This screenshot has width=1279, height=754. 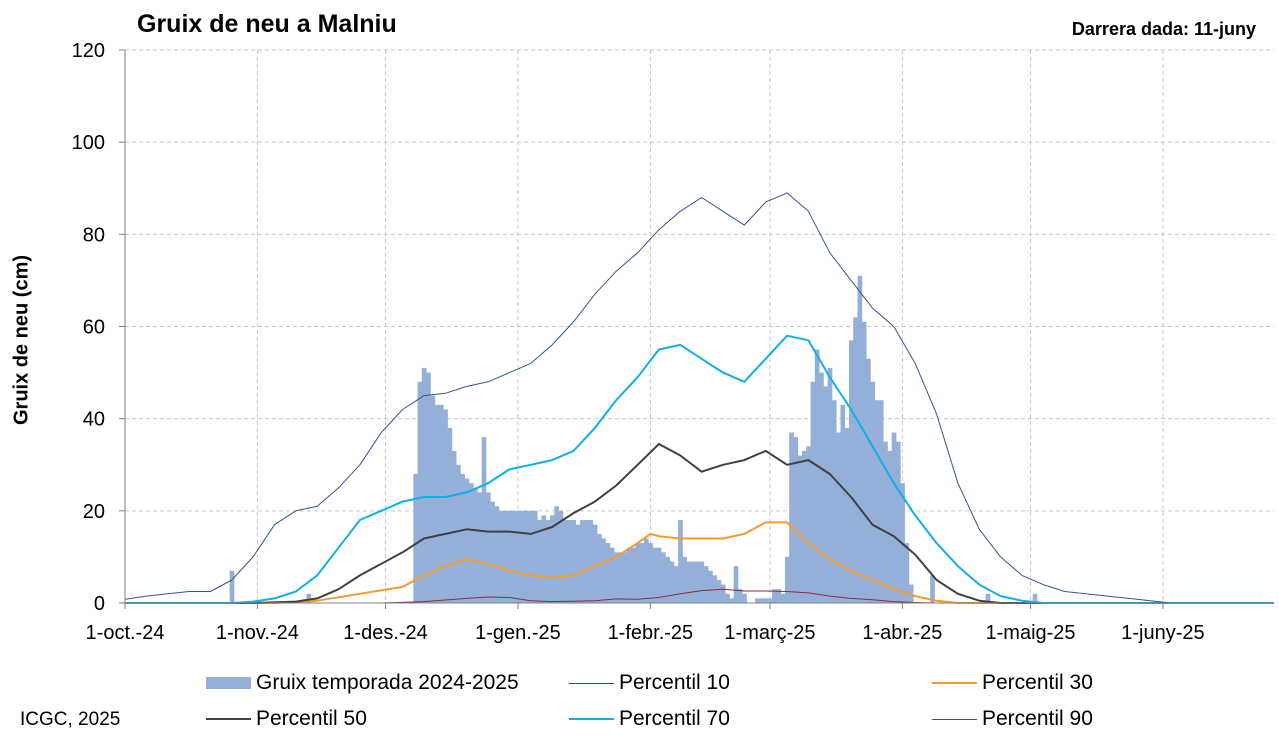 I want to click on legend-label-p10: Percentil 10, so click(x=674, y=682).